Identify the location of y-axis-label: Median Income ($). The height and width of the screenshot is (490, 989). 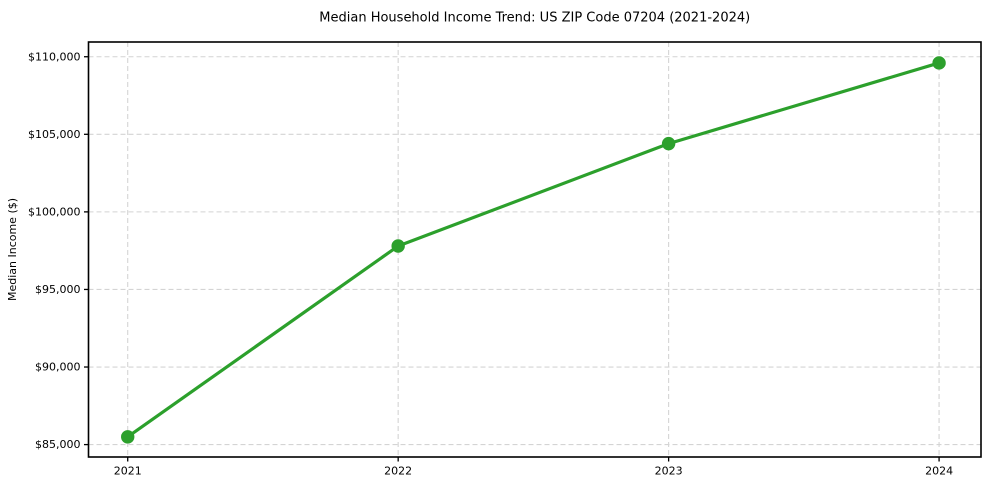
(12, 249).